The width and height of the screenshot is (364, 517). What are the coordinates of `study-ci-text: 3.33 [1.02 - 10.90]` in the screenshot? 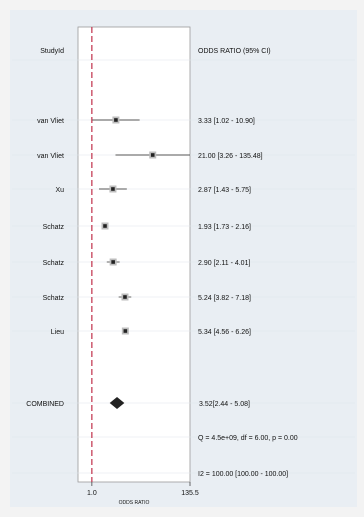 It's located at (226, 121).